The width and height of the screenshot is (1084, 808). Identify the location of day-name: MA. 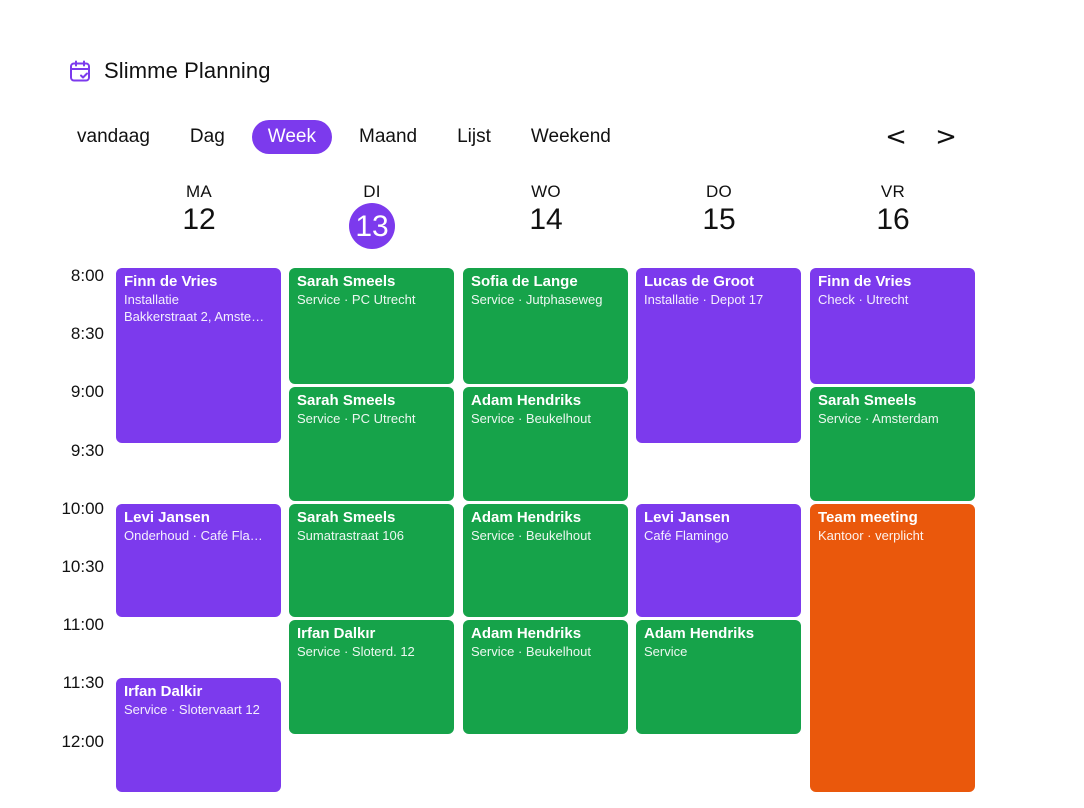
(199, 191).